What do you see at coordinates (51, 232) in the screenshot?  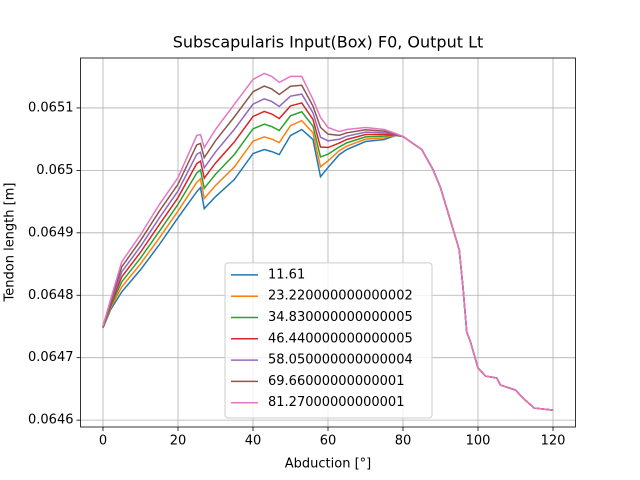 I see `y-tick-label: 0.0649` at bounding box center [51, 232].